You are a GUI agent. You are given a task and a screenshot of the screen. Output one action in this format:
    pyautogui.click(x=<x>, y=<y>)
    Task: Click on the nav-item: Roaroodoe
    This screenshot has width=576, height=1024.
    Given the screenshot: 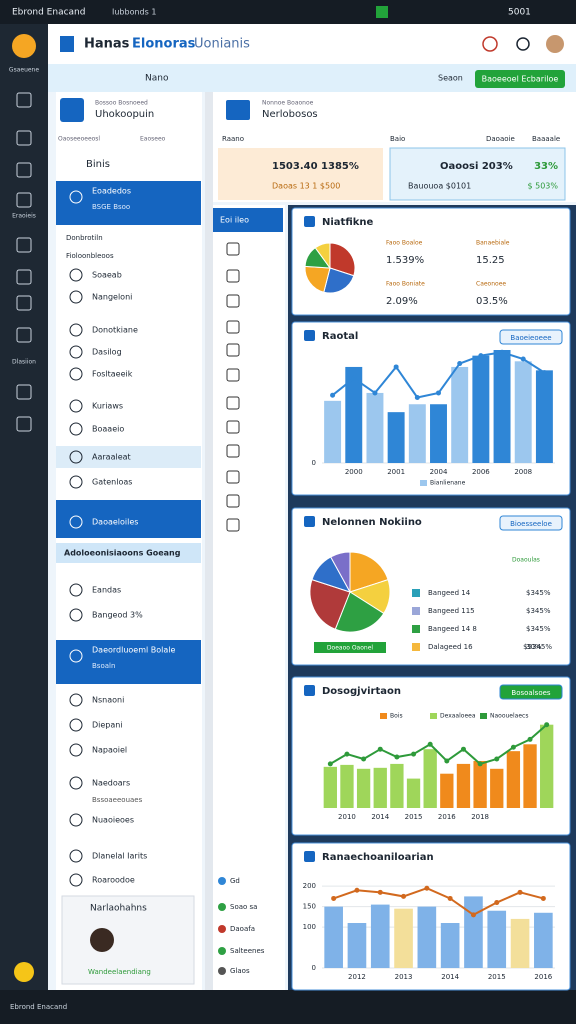 What is the action you would take?
    pyautogui.click(x=113, y=880)
    